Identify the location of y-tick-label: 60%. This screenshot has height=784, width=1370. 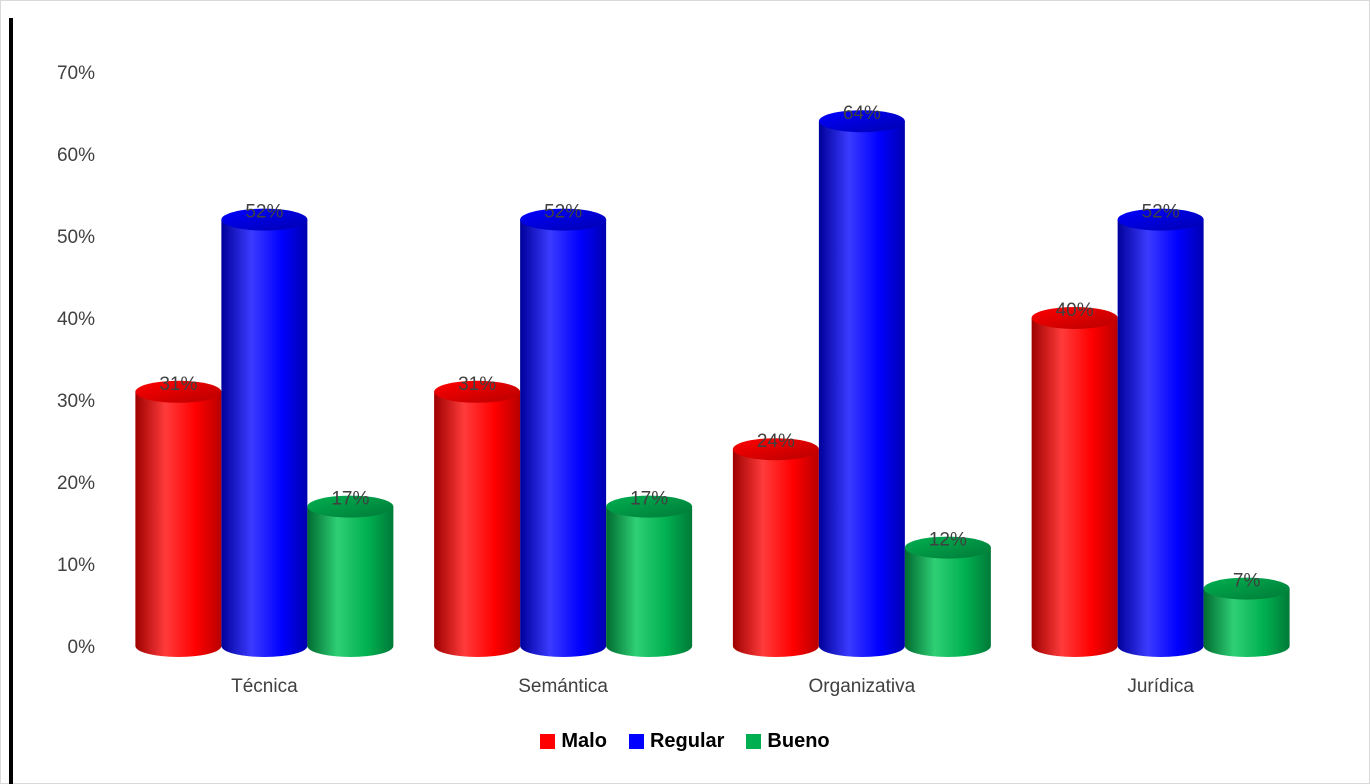
(76, 155).